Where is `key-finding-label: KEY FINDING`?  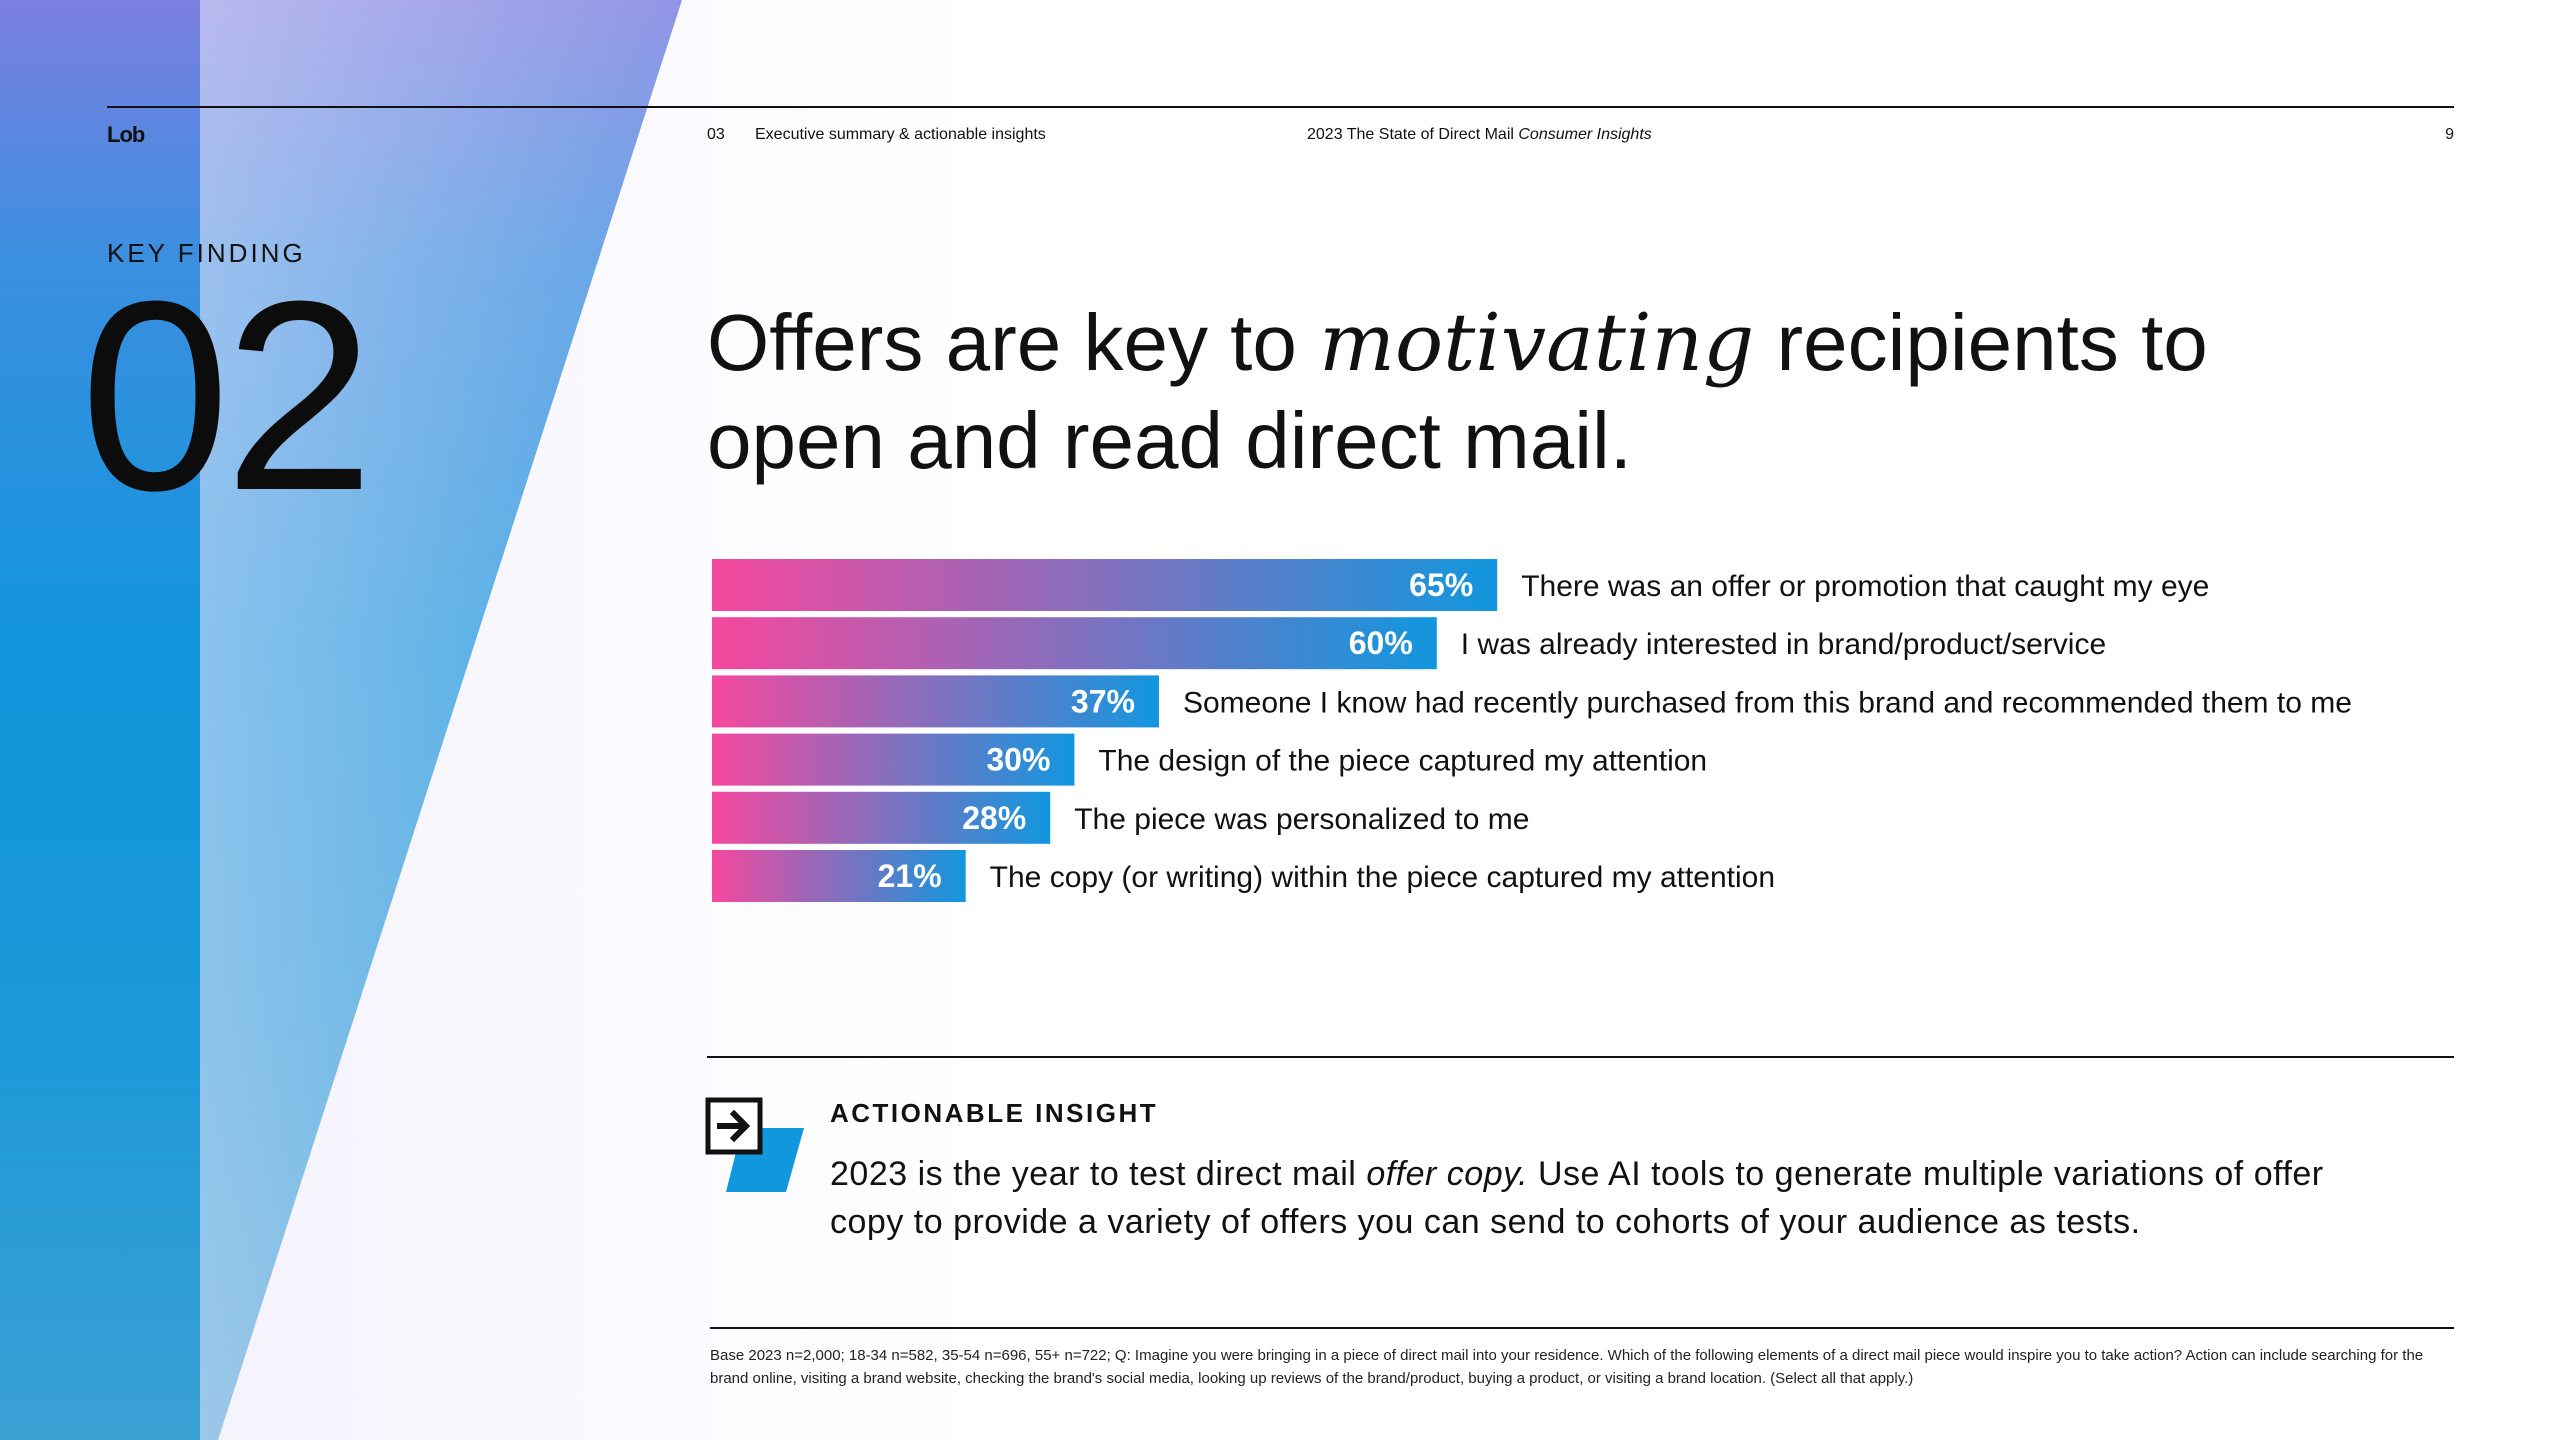
key-finding-label: KEY FINDING is located at coordinates (206, 253).